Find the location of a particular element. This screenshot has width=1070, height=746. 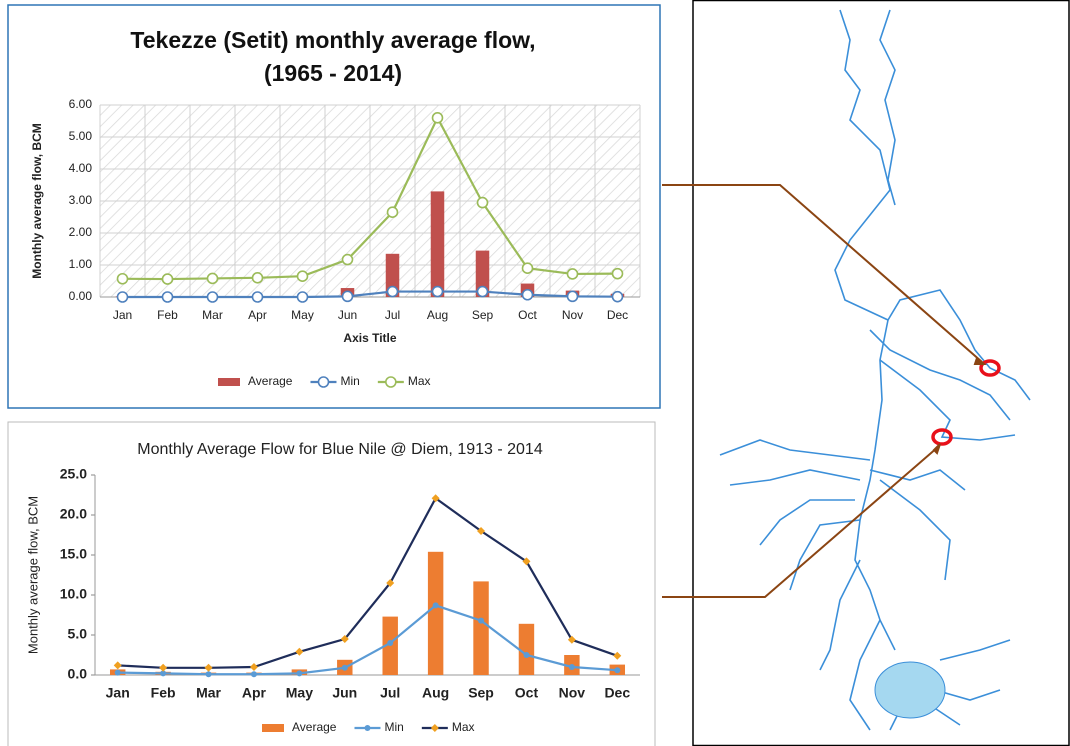

y-tick-label: 20.0 is located at coordinates (73, 514).